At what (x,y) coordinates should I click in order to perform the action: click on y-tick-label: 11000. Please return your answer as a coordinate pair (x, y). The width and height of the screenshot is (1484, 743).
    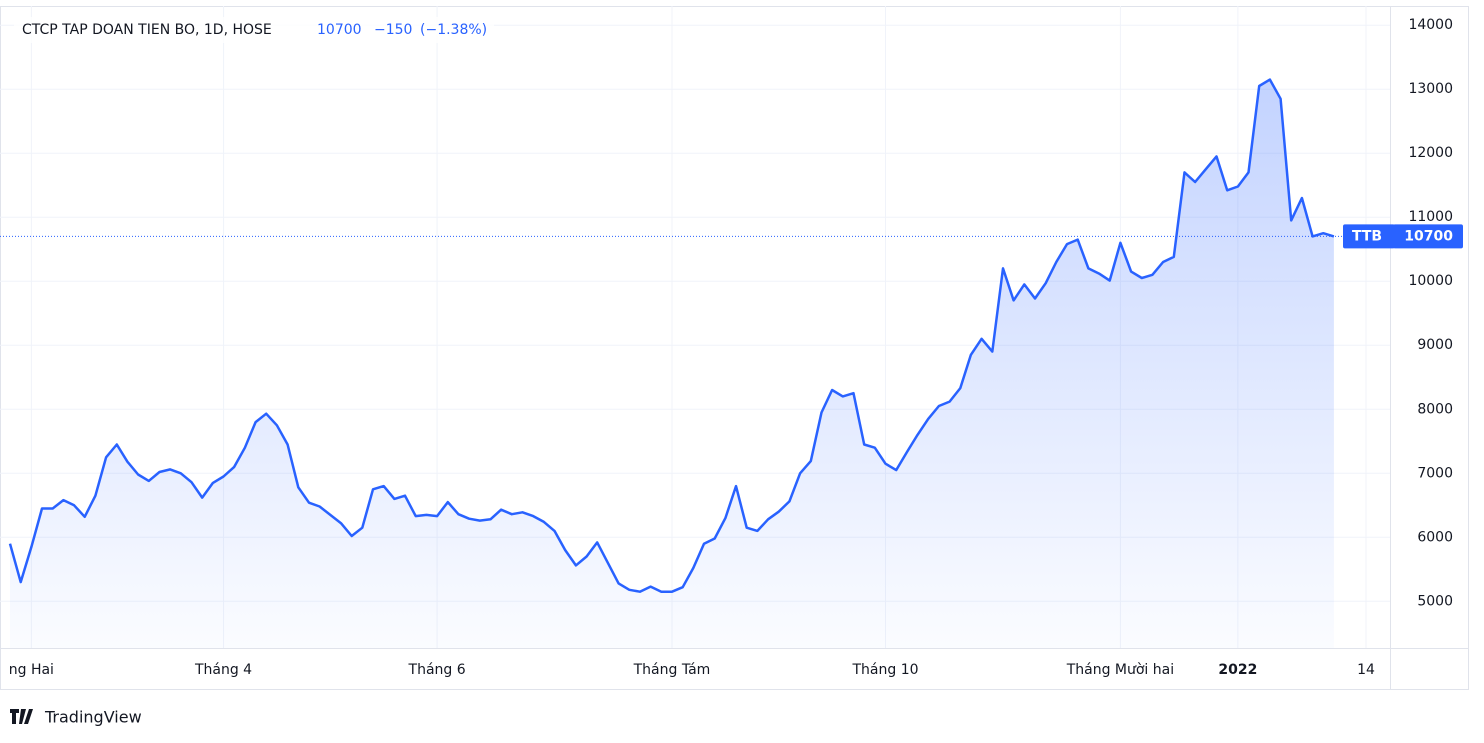
    Looking at the image, I should click on (1430, 217).